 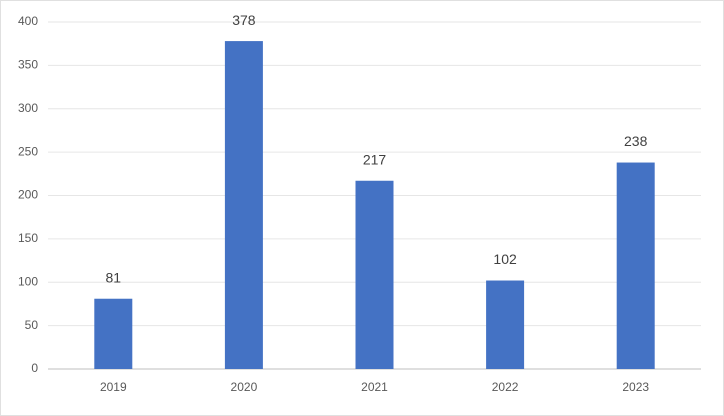 I want to click on x-tick-label: 2019, so click(x=113, y=387).